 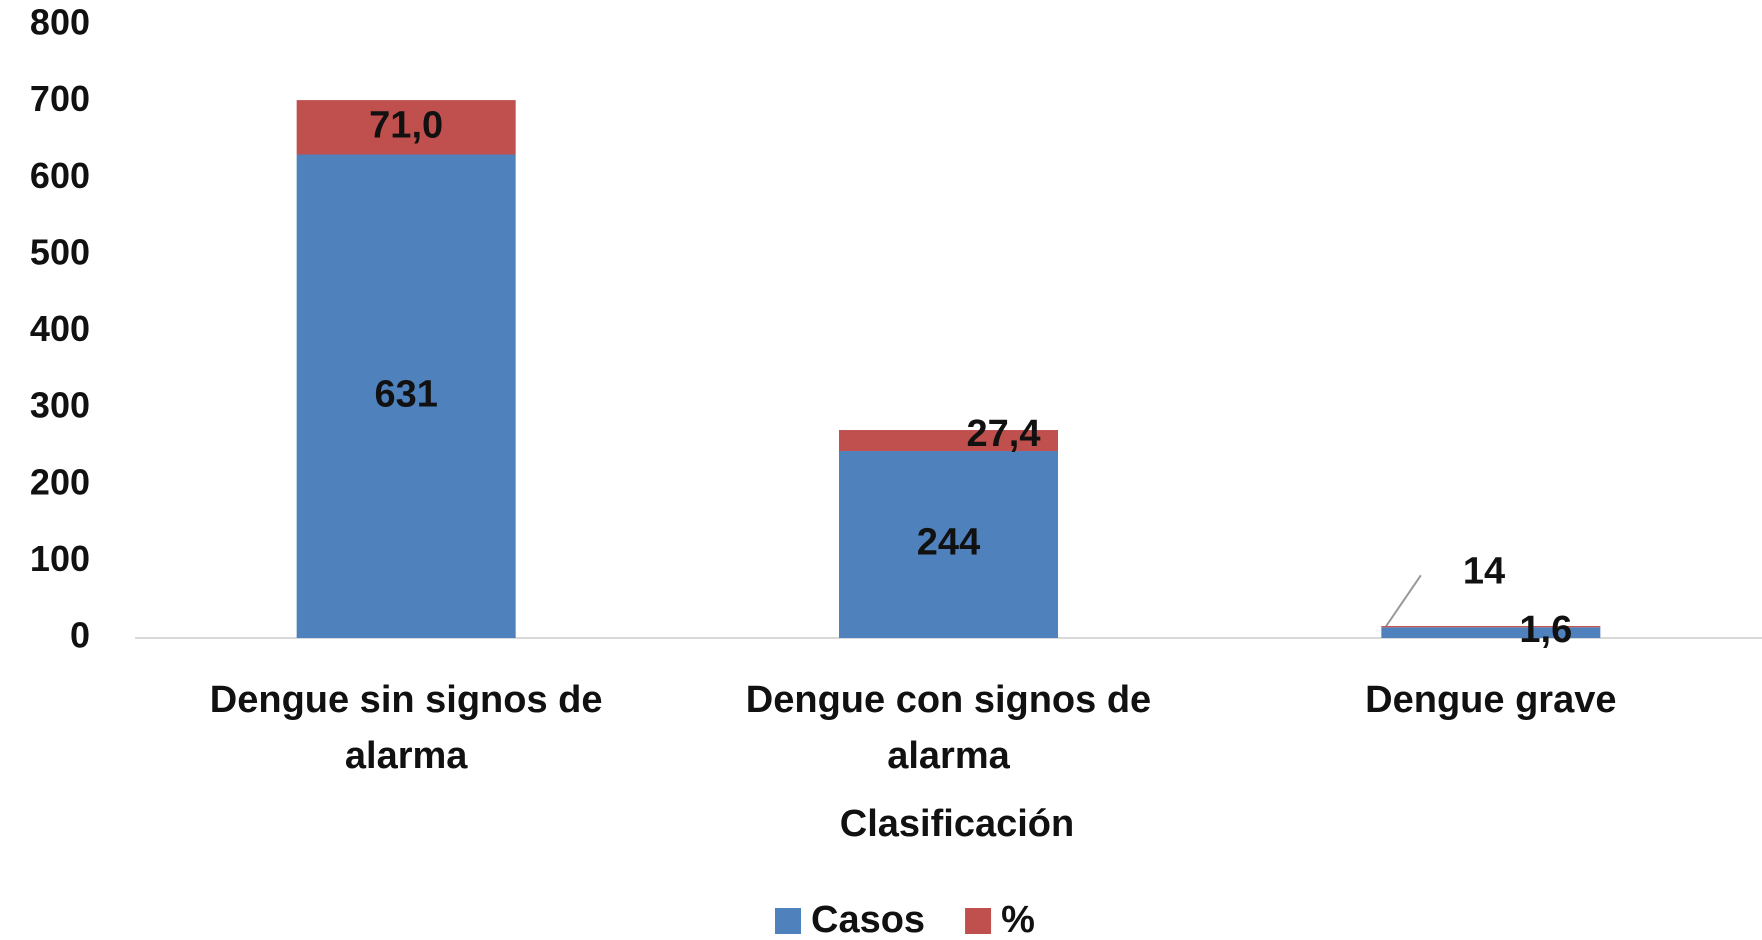 What do you see at coordinates (60, 175) in the screenshot?
I see `y-tick-label: 600` at bounding box center [60, 175].